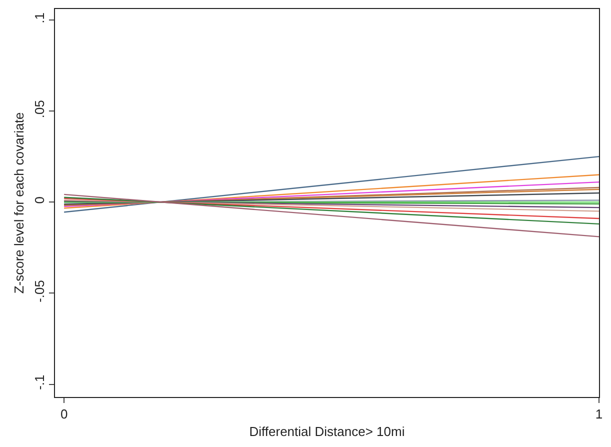 The height and width of the screenshot is (447, 611). I want to click on y-tick-label: -.1, so click(39, 382).